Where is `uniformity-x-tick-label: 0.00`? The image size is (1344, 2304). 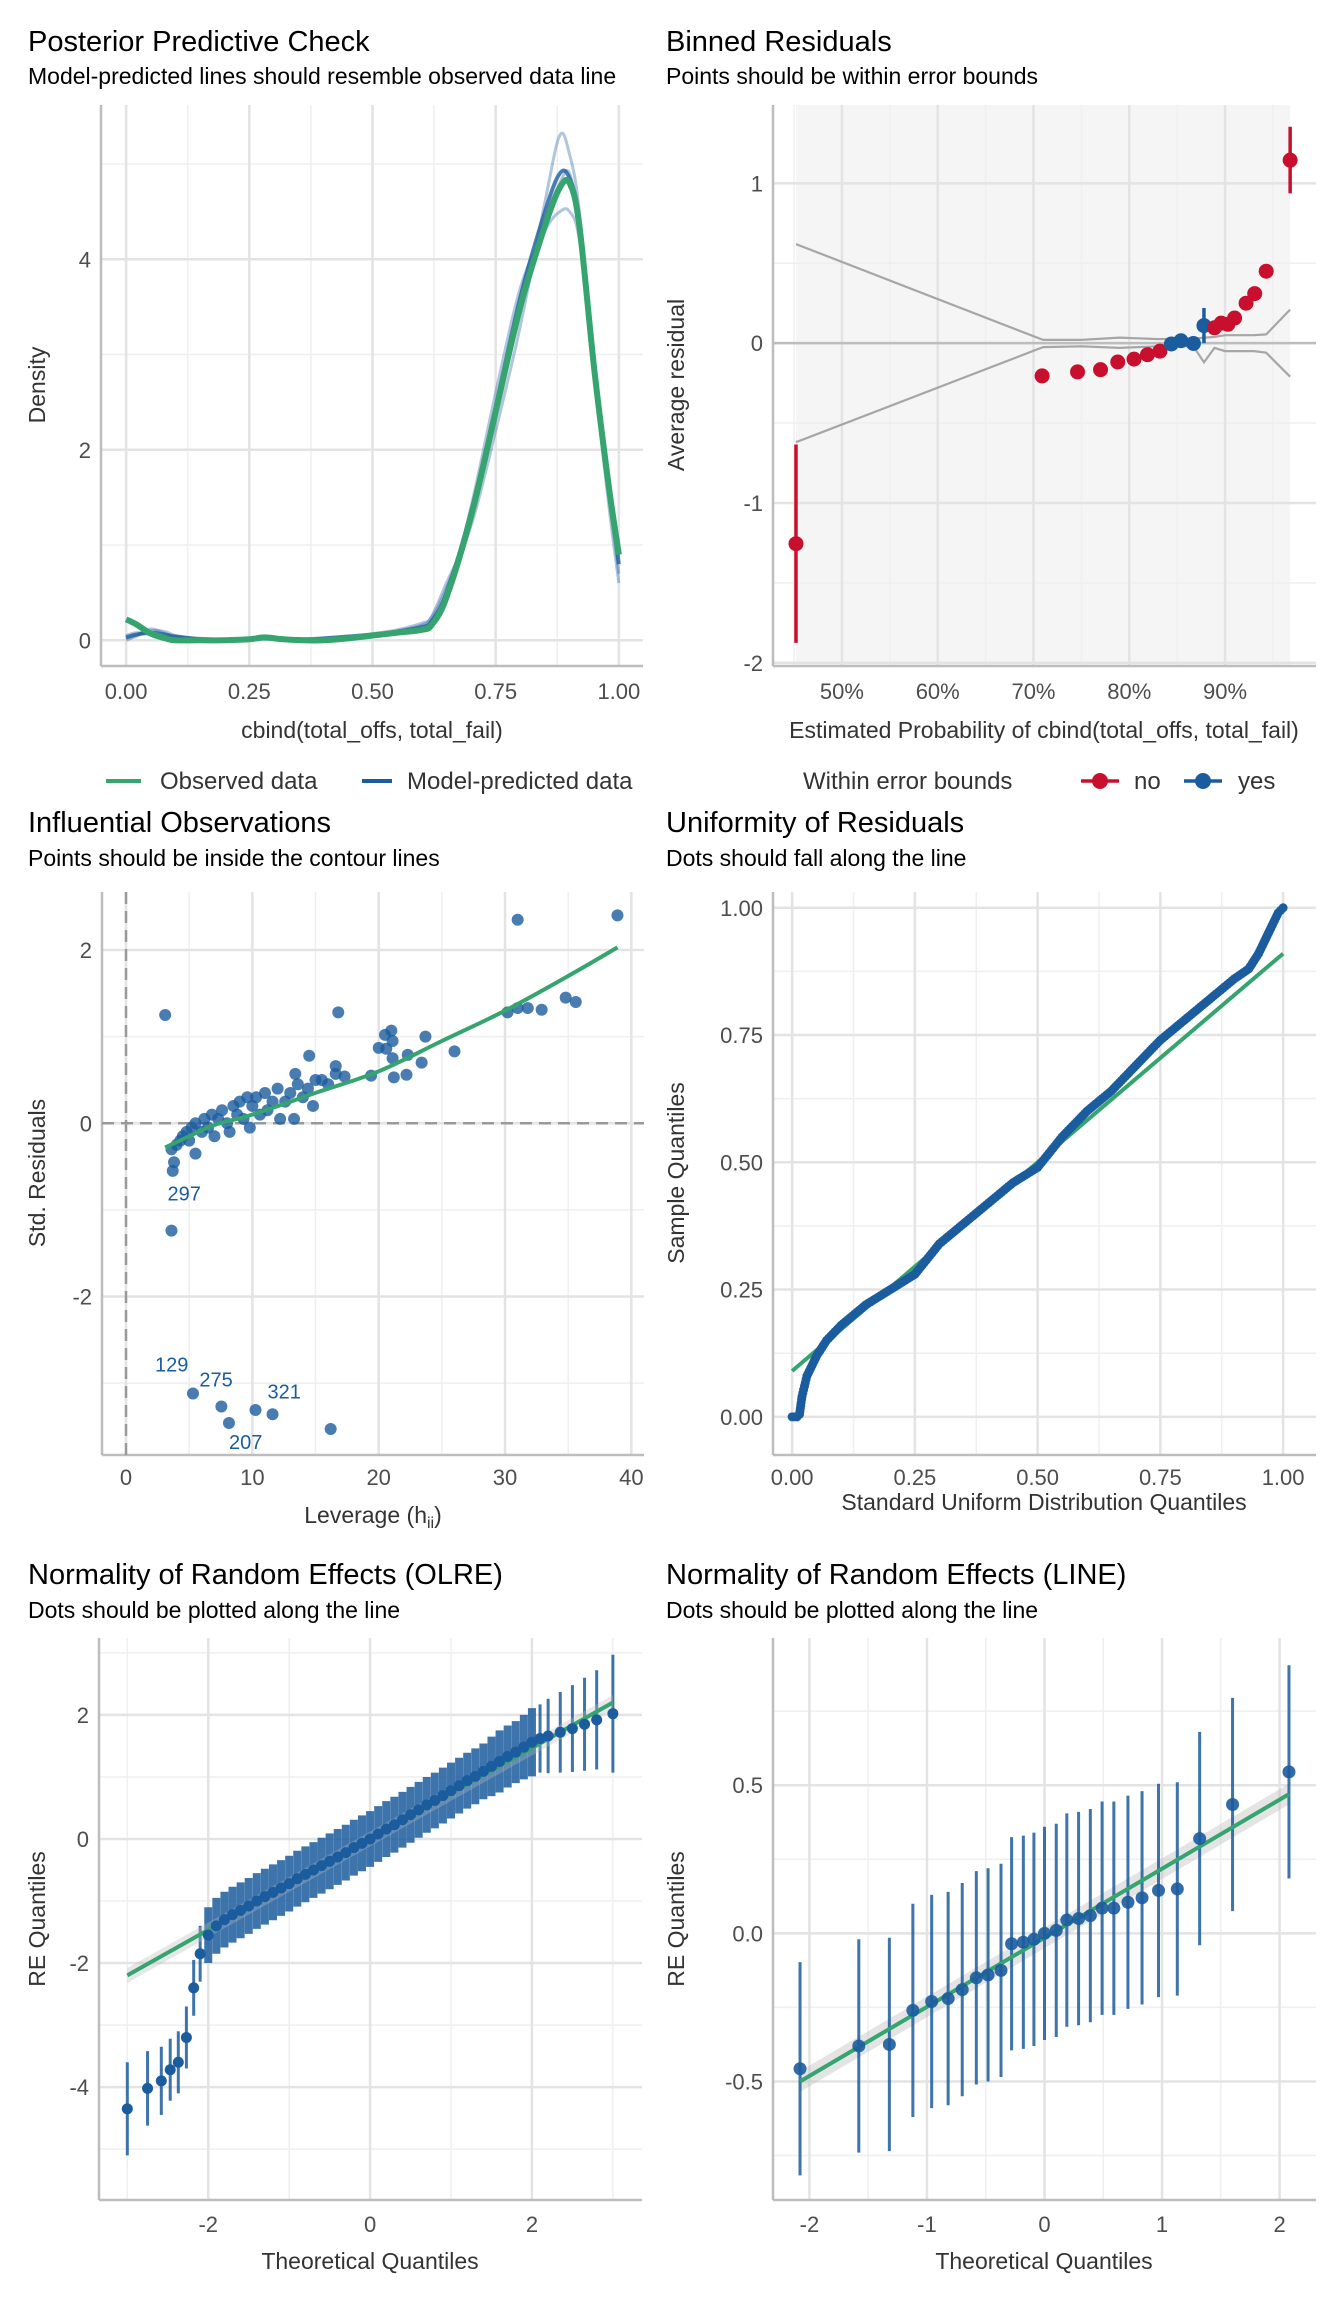 uniformity-x-tick-label: 0.00 is located at coordinates (792, 1477).